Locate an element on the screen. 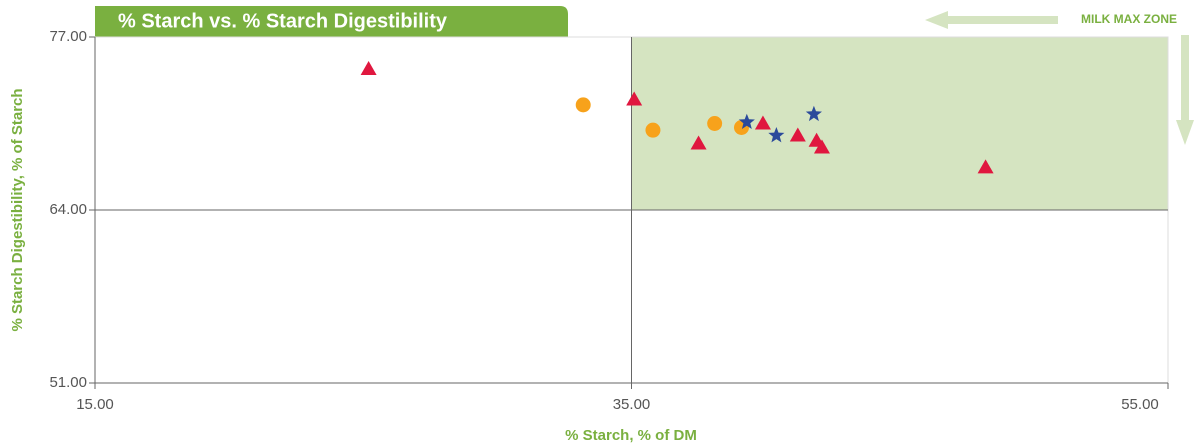 Image resolution: width=1194 pixels, height=448 pixels. y-tick-label: 51.00 is located at coordinates (68, 382).